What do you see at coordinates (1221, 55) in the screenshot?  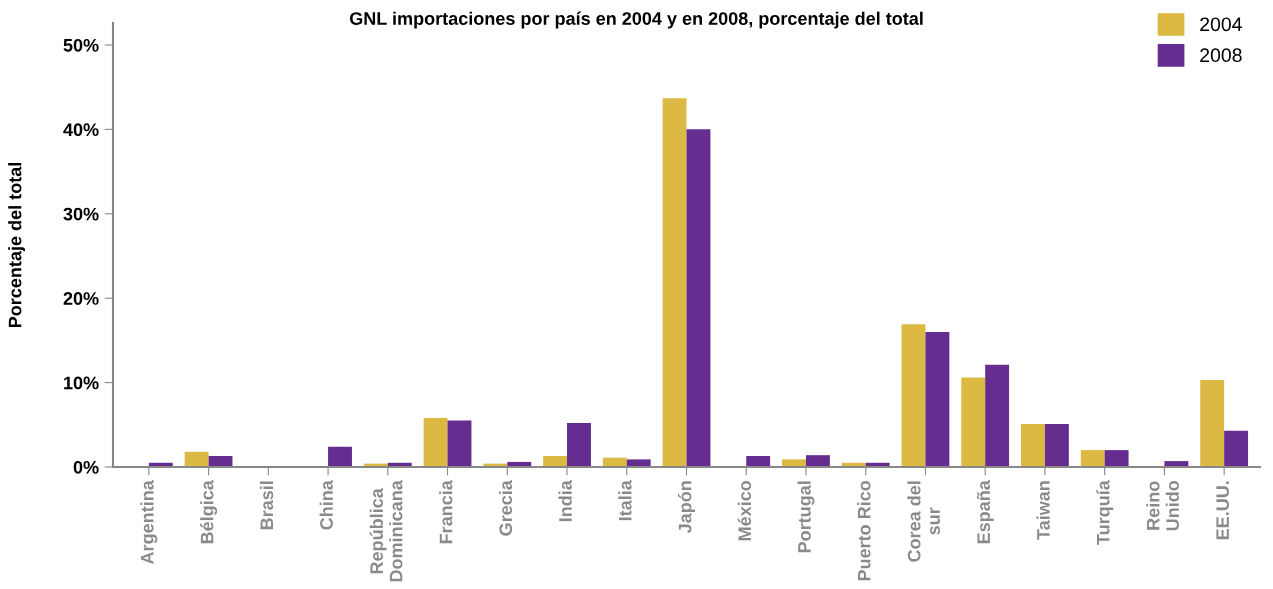 I see `legend-label: 2008` at bounding box center [1221, 55].